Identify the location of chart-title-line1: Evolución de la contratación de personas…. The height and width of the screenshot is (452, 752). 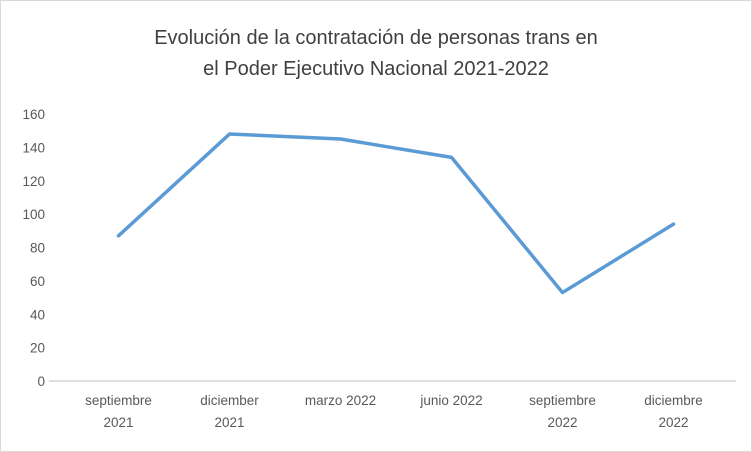
(376, 38).